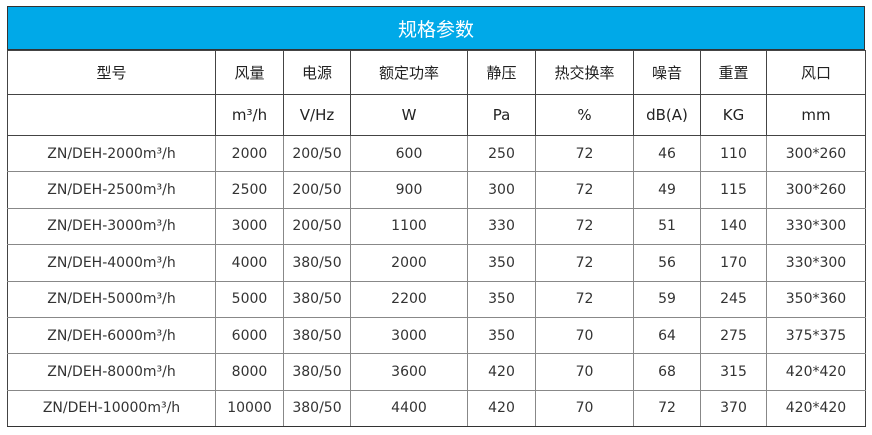 The height and width of the screenshot is (435, 872). What do you see at coordinates (501, 190) in the screenshot?
I see `table-cell: 300` at bounding box center [501, 190].